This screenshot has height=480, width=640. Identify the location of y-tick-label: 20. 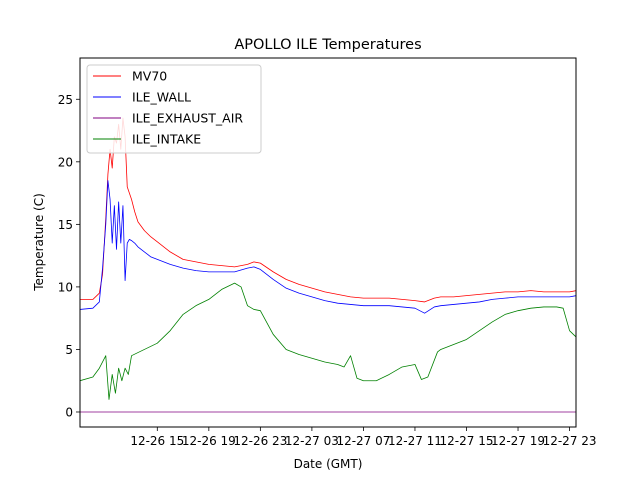
(65, 162).